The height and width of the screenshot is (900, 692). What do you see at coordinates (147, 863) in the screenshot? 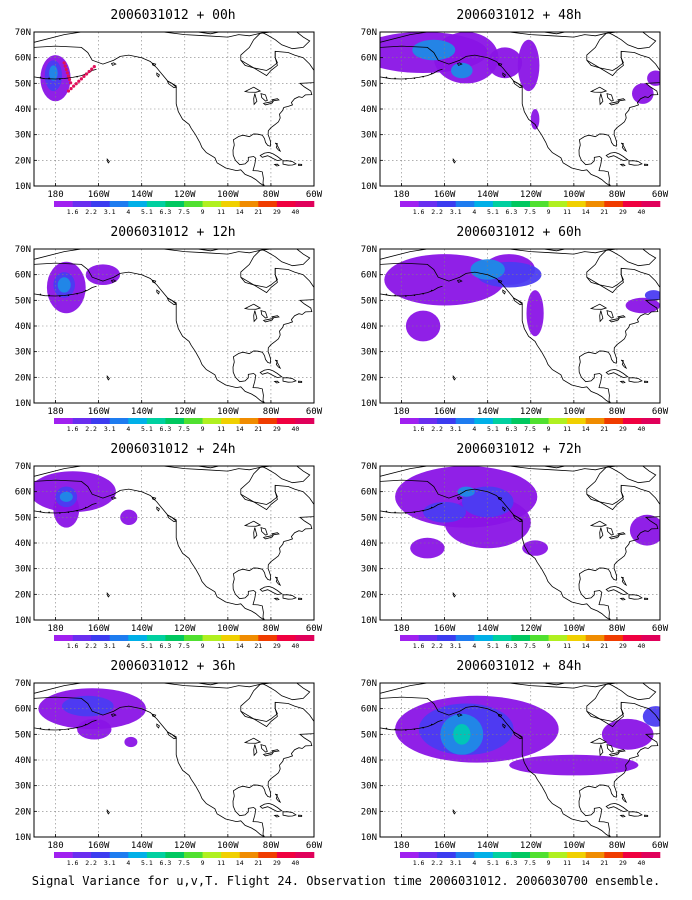
I see `colorbar-label: 5.1` at bounding box center [147, 863].